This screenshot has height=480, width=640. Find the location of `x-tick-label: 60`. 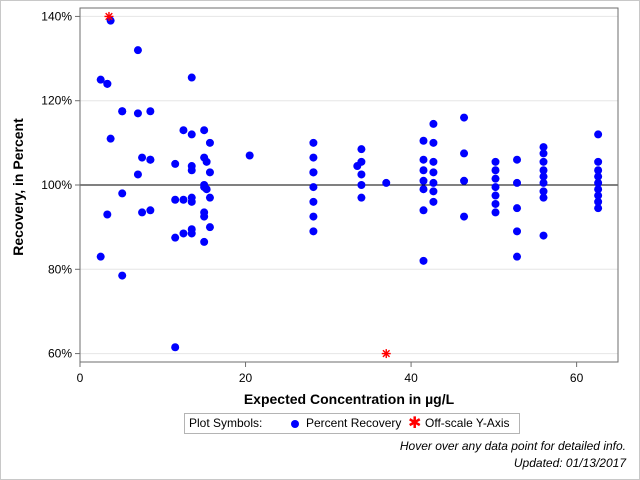

x-tick-label: 60 is located at coordinates (577, 378).